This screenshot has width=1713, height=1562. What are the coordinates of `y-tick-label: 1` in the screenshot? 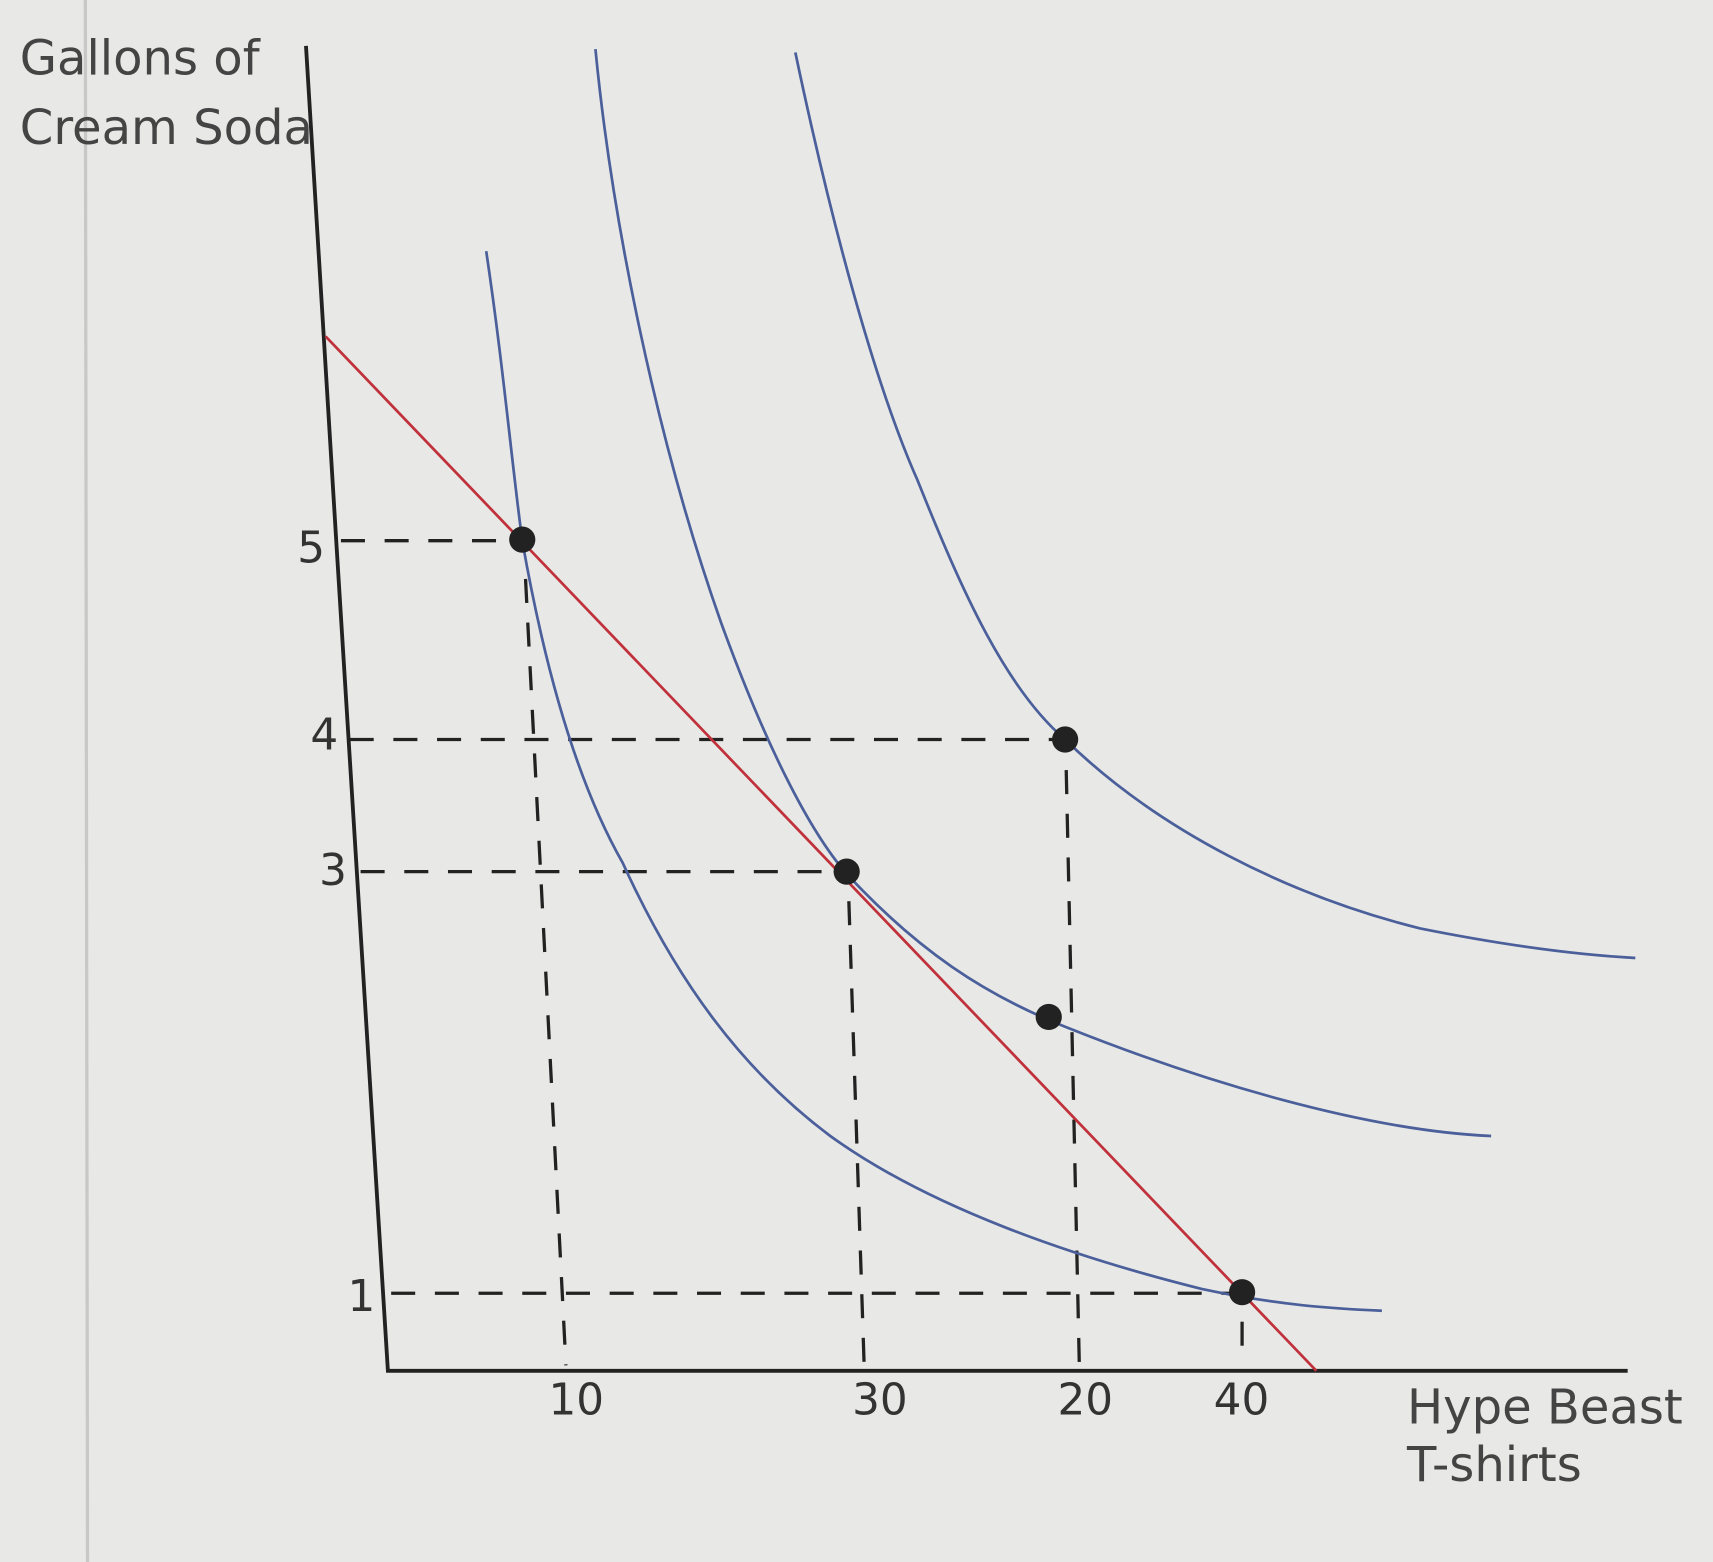 It's located at (361, 1296).